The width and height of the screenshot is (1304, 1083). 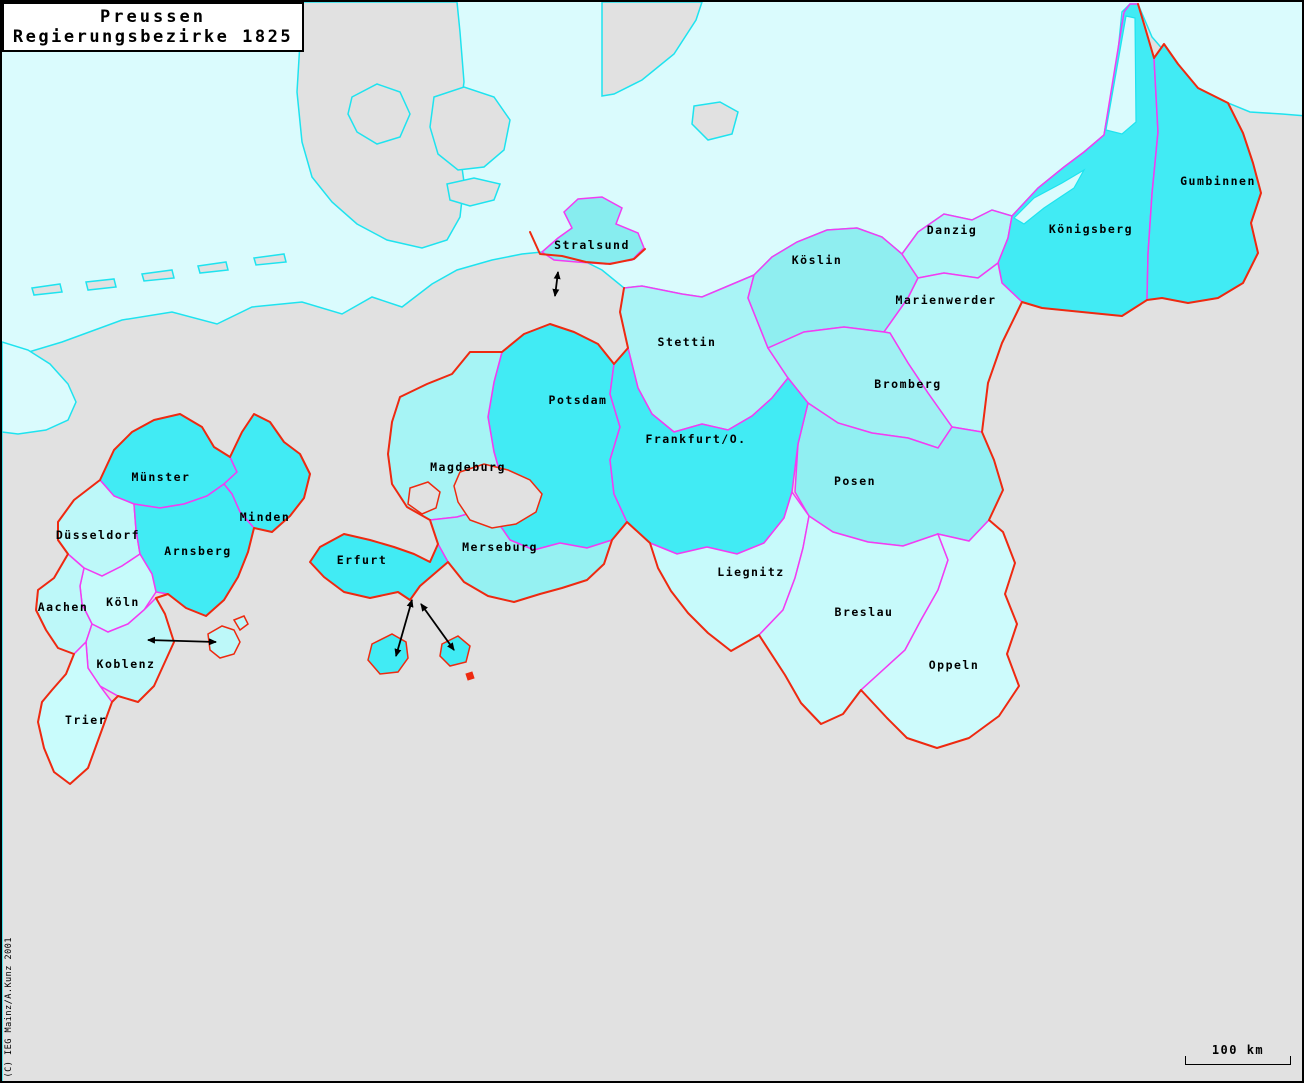 I want to click on district-label-trier: Trier, so click(x=86, y=720).